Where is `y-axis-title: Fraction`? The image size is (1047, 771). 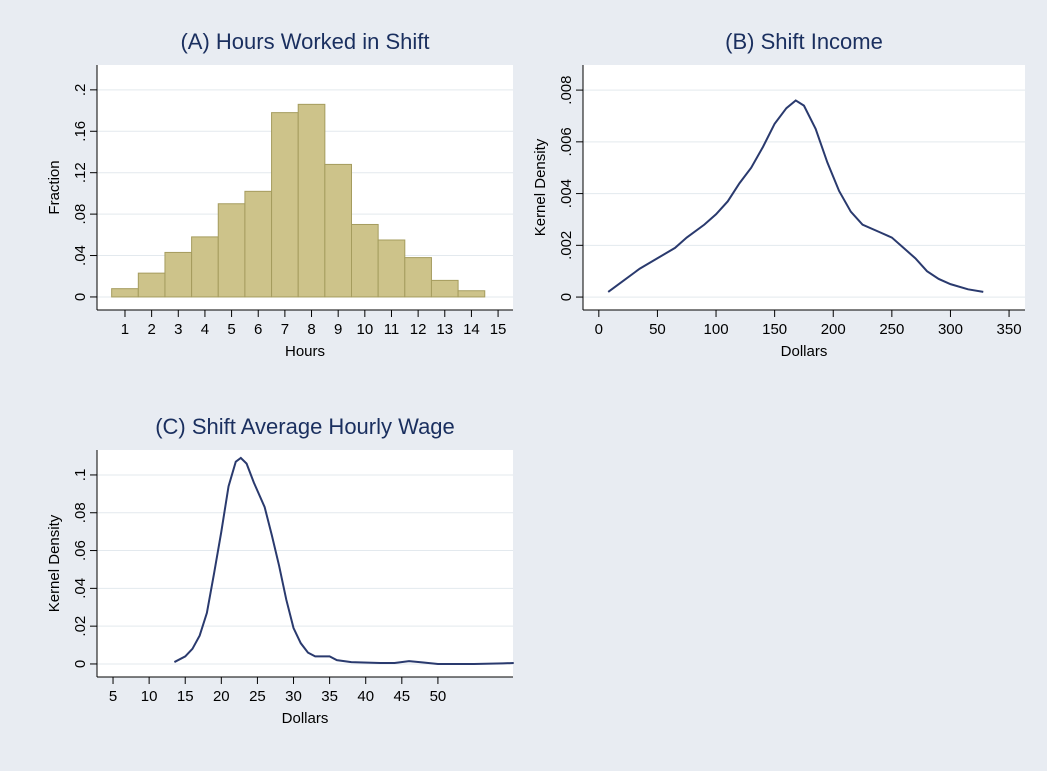 y-axis-title: Fraction is located at coordinates (54, 187).